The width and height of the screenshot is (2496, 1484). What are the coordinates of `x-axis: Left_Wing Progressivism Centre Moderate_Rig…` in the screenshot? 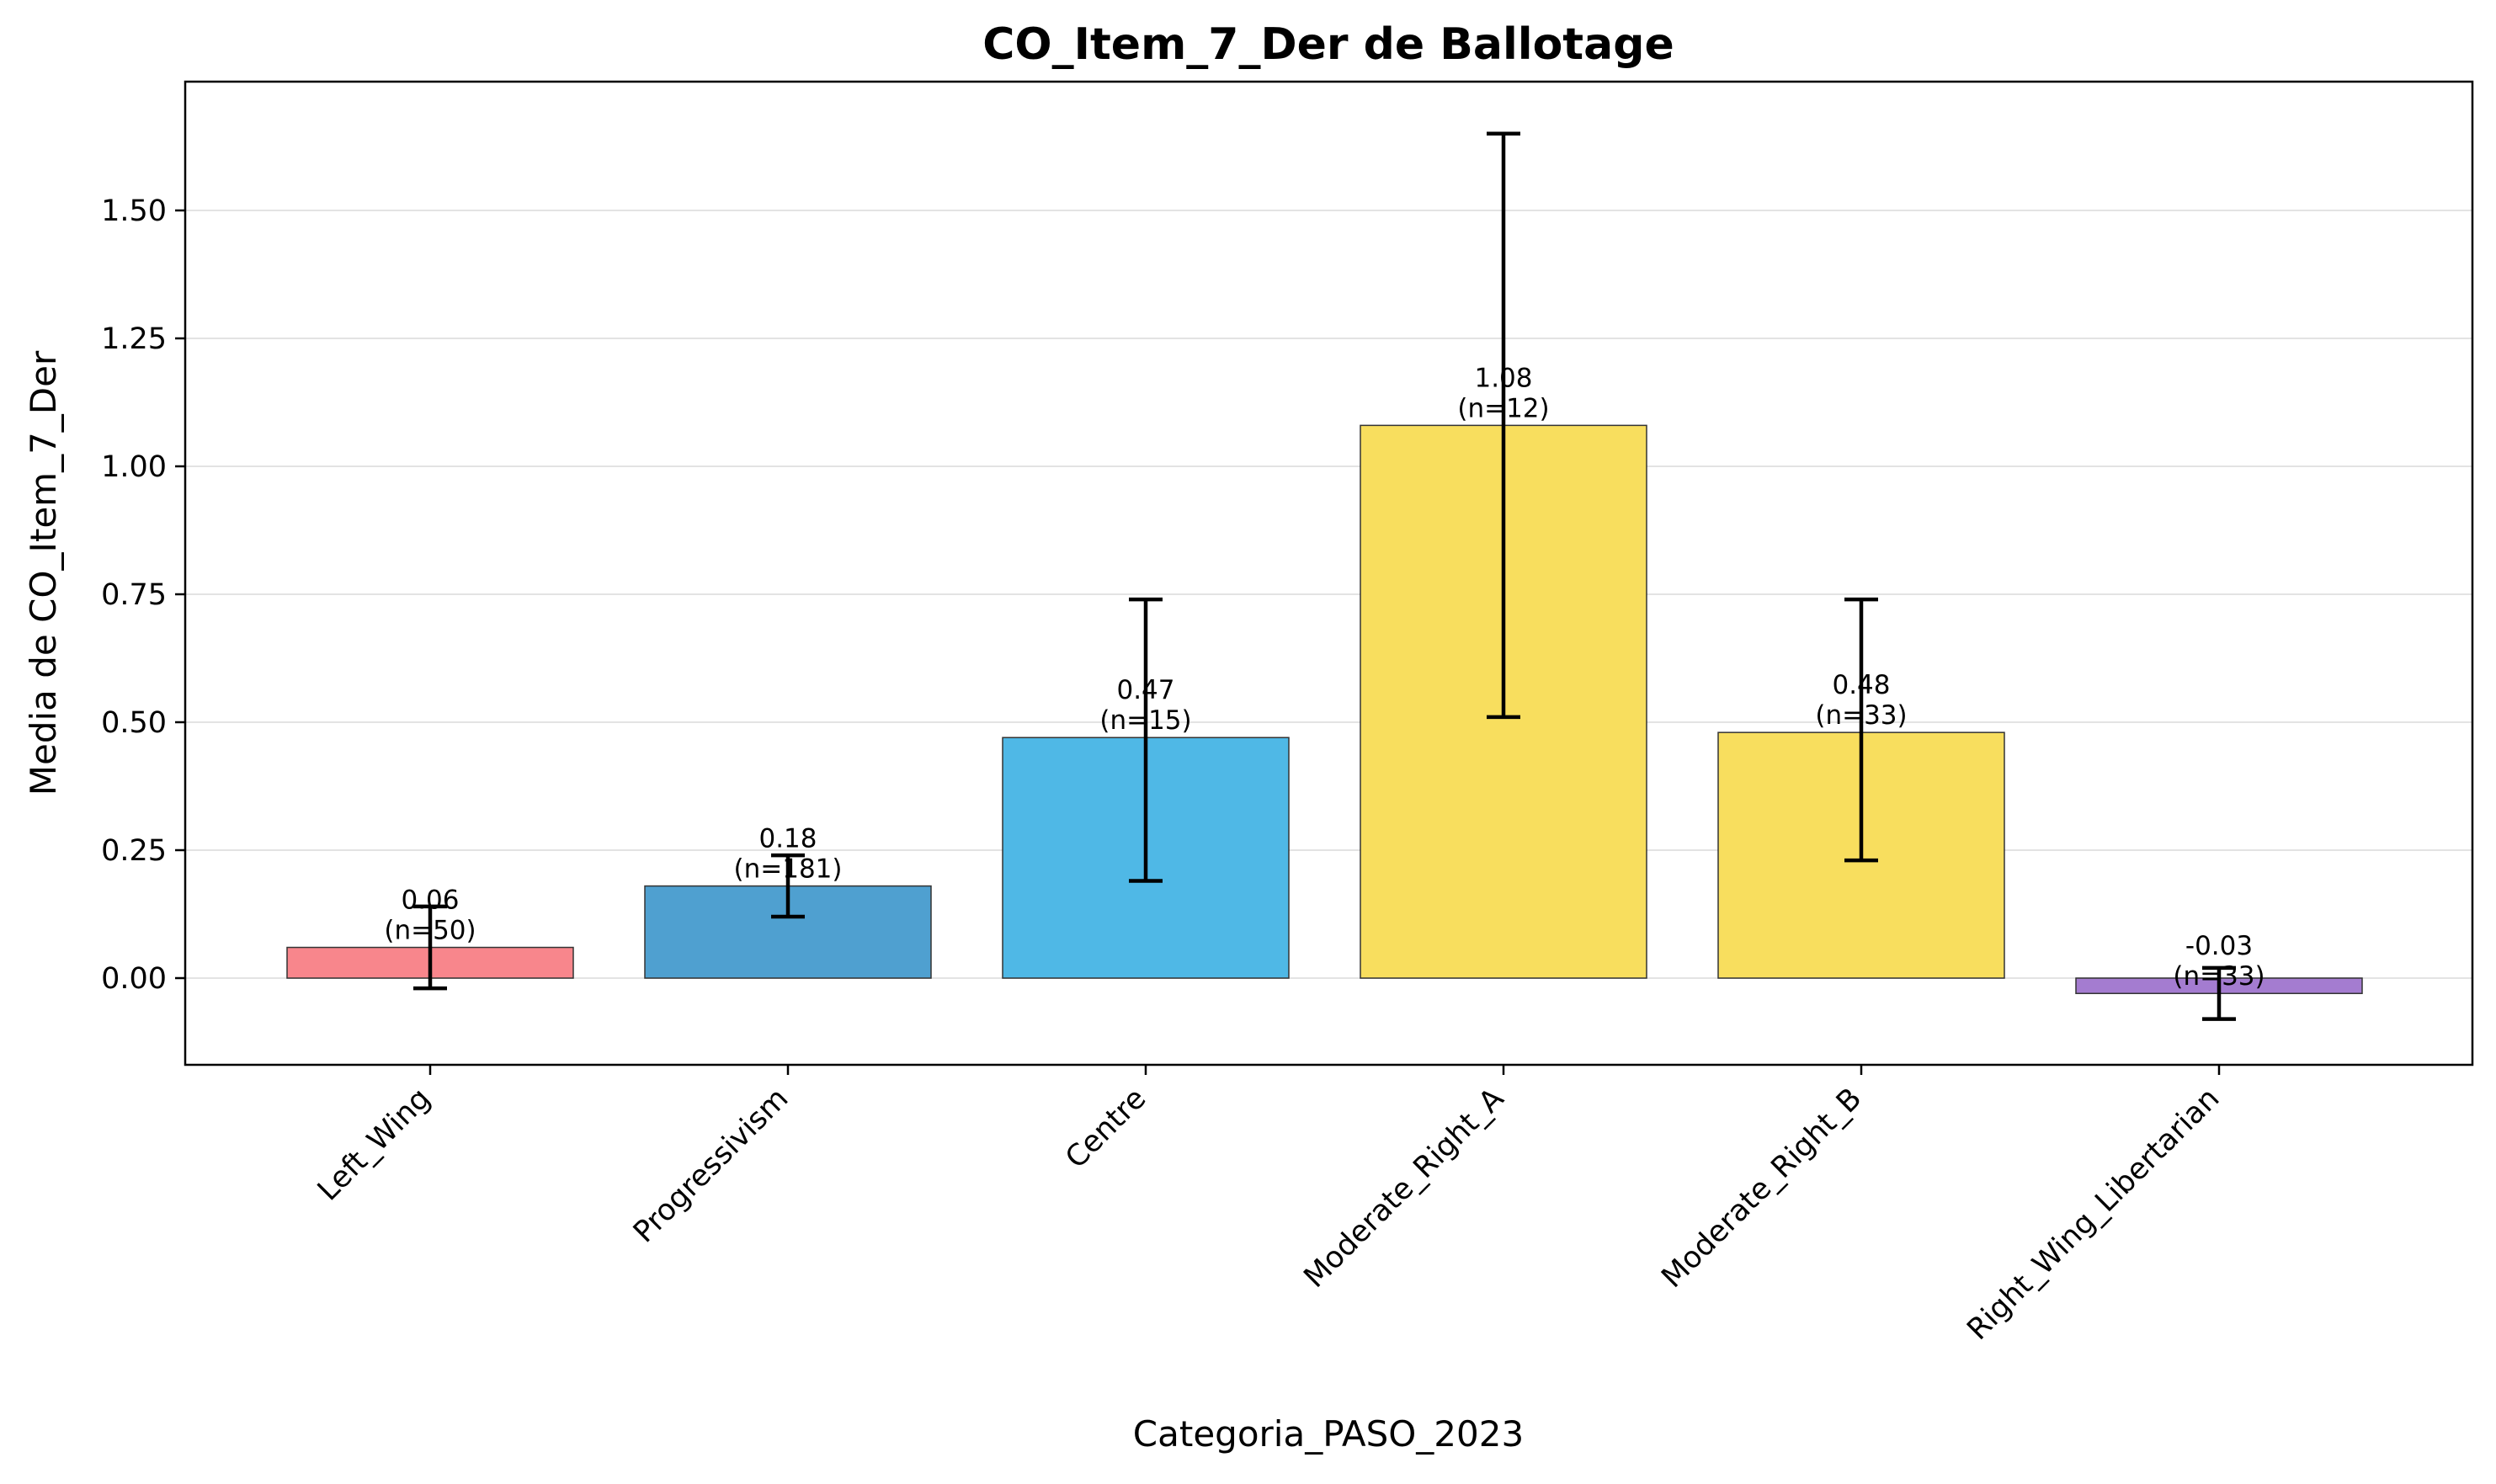 It's located at (1268, 1206).